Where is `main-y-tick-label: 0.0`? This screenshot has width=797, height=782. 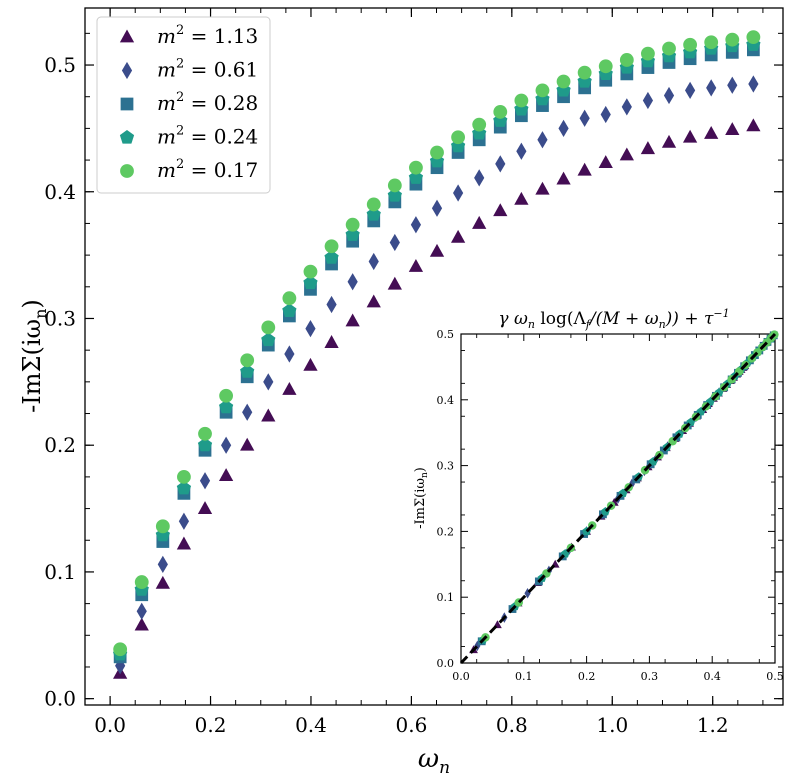 main-y-tick-label: 0.0 is located at coordinates (60, 699).